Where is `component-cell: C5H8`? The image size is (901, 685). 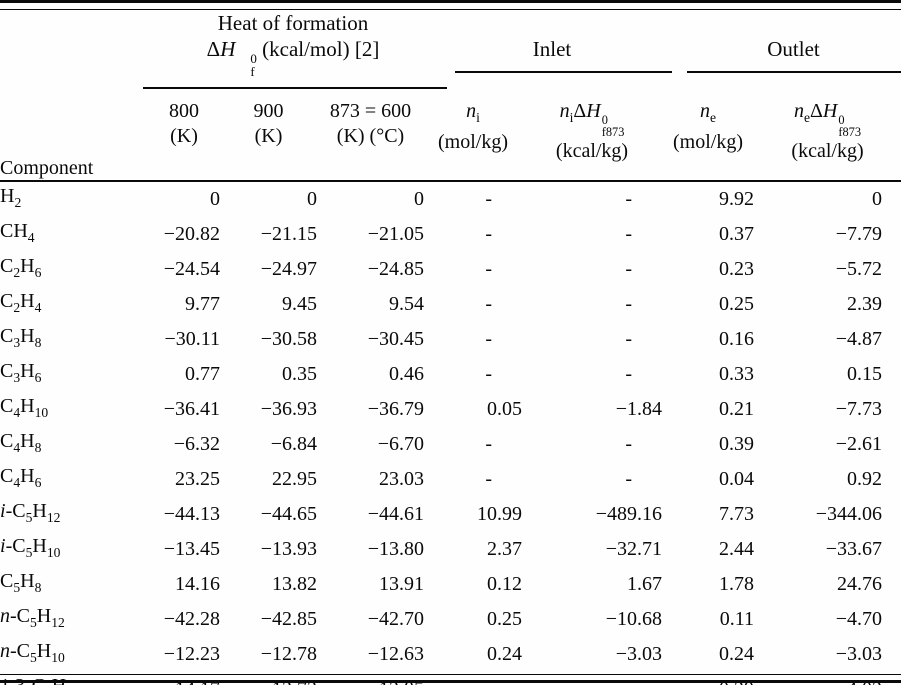 component-cell: C5H8 is located at coordinates (21, 582).